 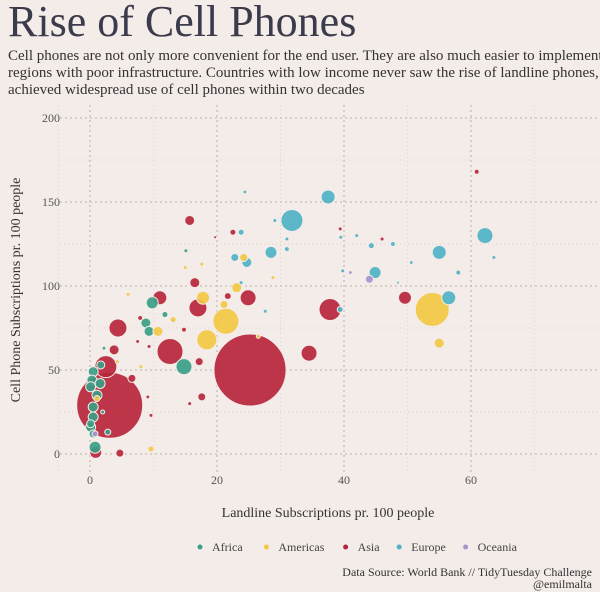 I want to click on legend-dot-asia, so click(x=346, y=547).